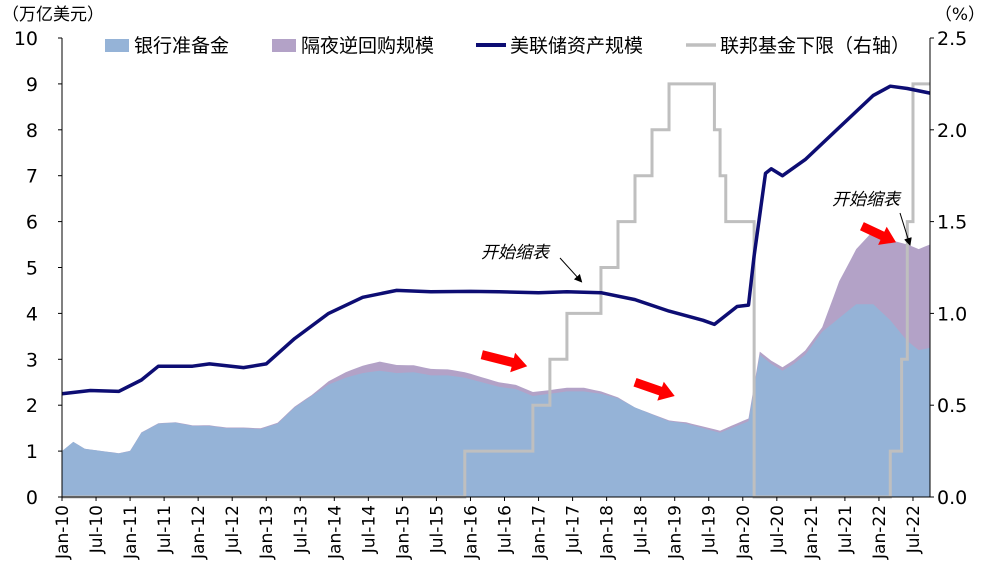 This screenshot has width=987, height=583. What do you see at coordinates (32, 85) in the screenshot?
I see `left-tick-label: 9` at bounding box center [32, 85].